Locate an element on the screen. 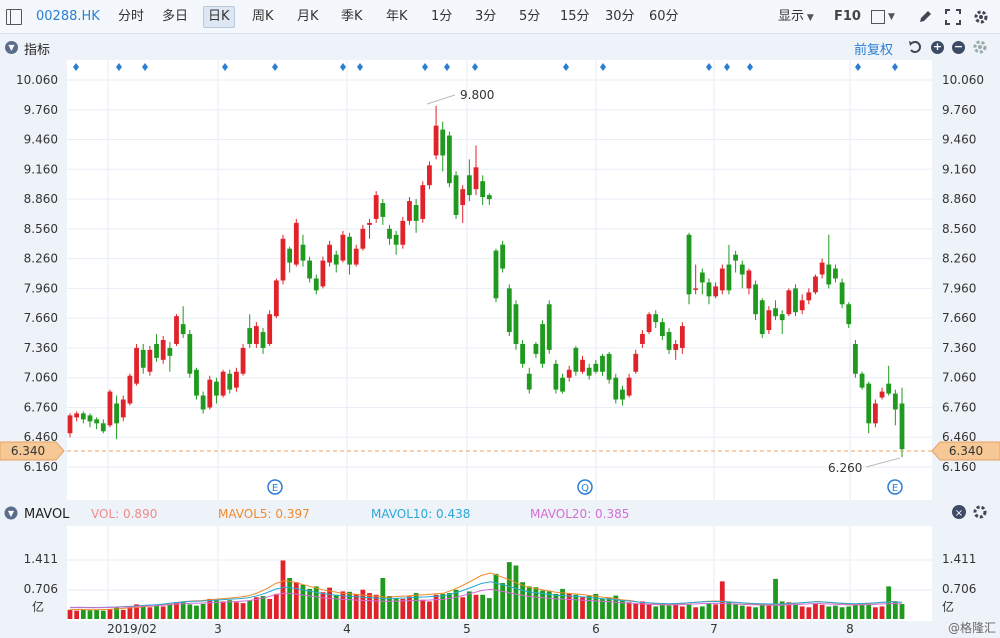 The image size is (1000, 638). collapse-icon is located at coordinates (11, 513).